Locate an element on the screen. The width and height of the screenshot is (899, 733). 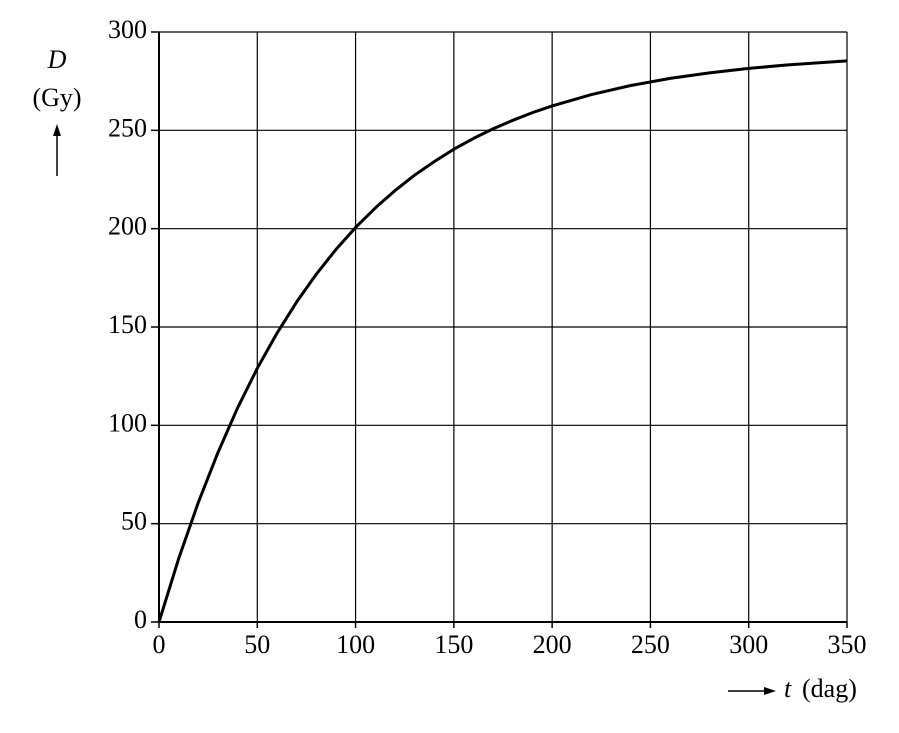
x-tick-label: 100 is located at coordinates (355, 644).